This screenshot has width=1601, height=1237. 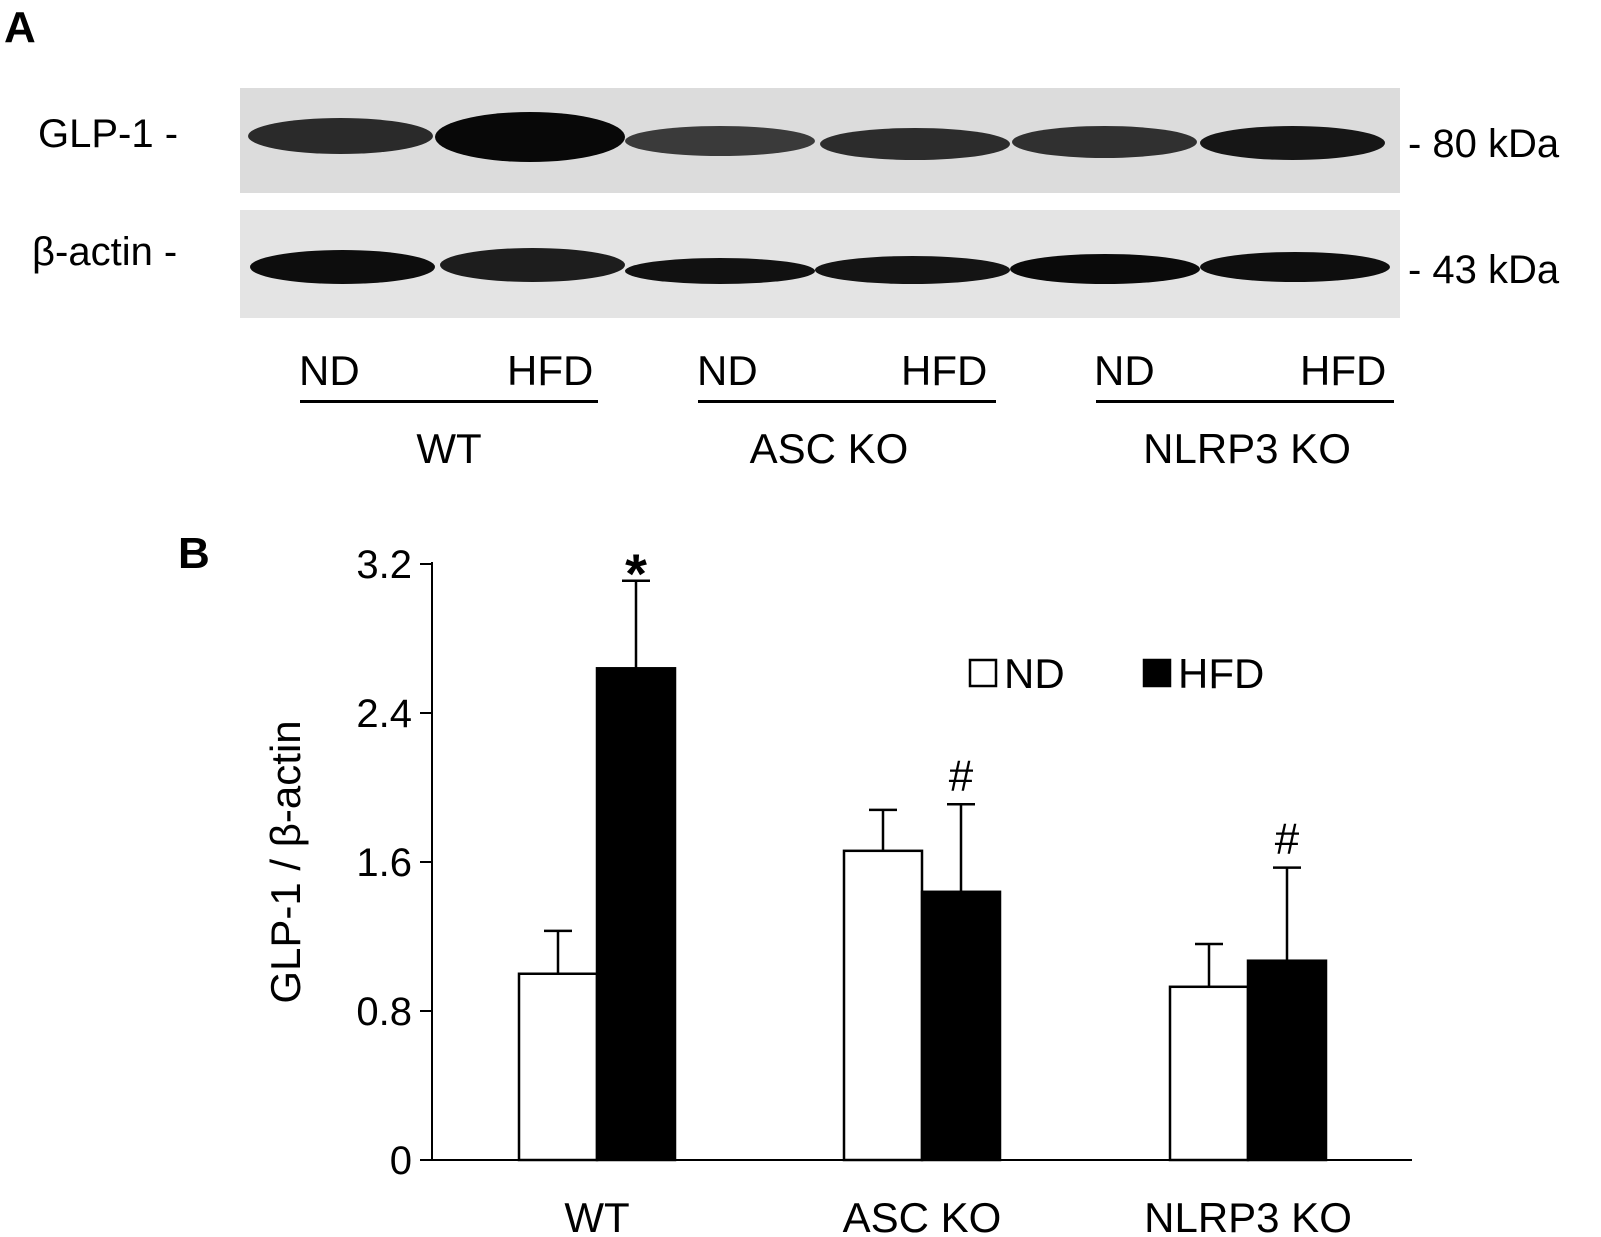 I want to click on y-tick-label: 2.4, so click(x=384, y=714).